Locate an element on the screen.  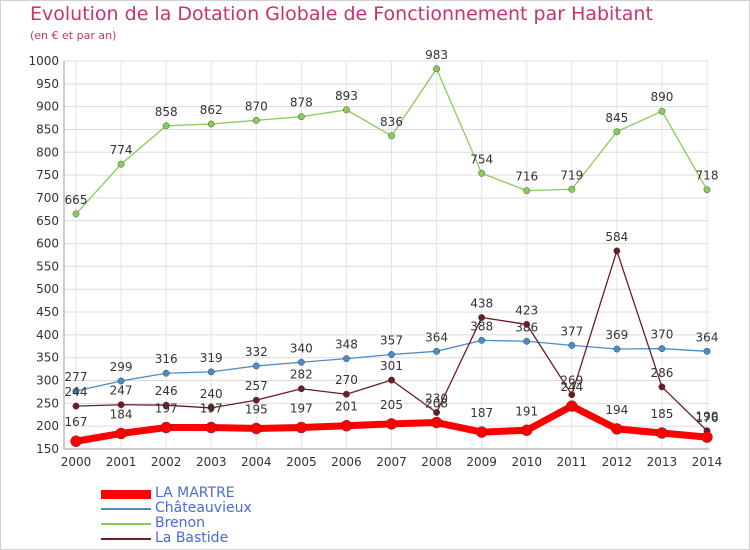
x-tick-label: 2002 is located at coordinates (166, 462).